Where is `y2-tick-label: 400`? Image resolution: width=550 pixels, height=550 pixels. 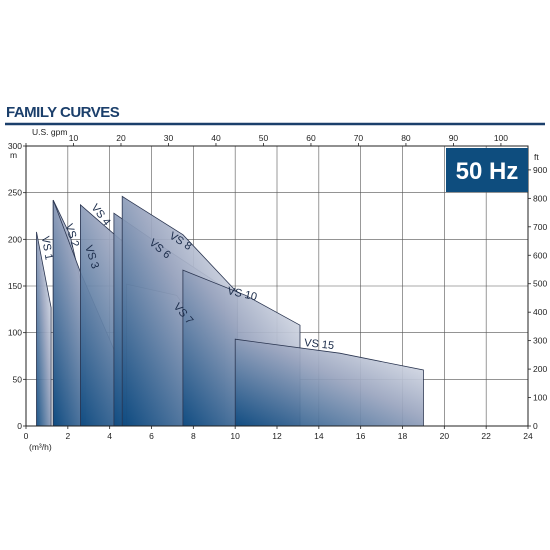 y2-tick-label: 400 is located at coordinates (540, 312).